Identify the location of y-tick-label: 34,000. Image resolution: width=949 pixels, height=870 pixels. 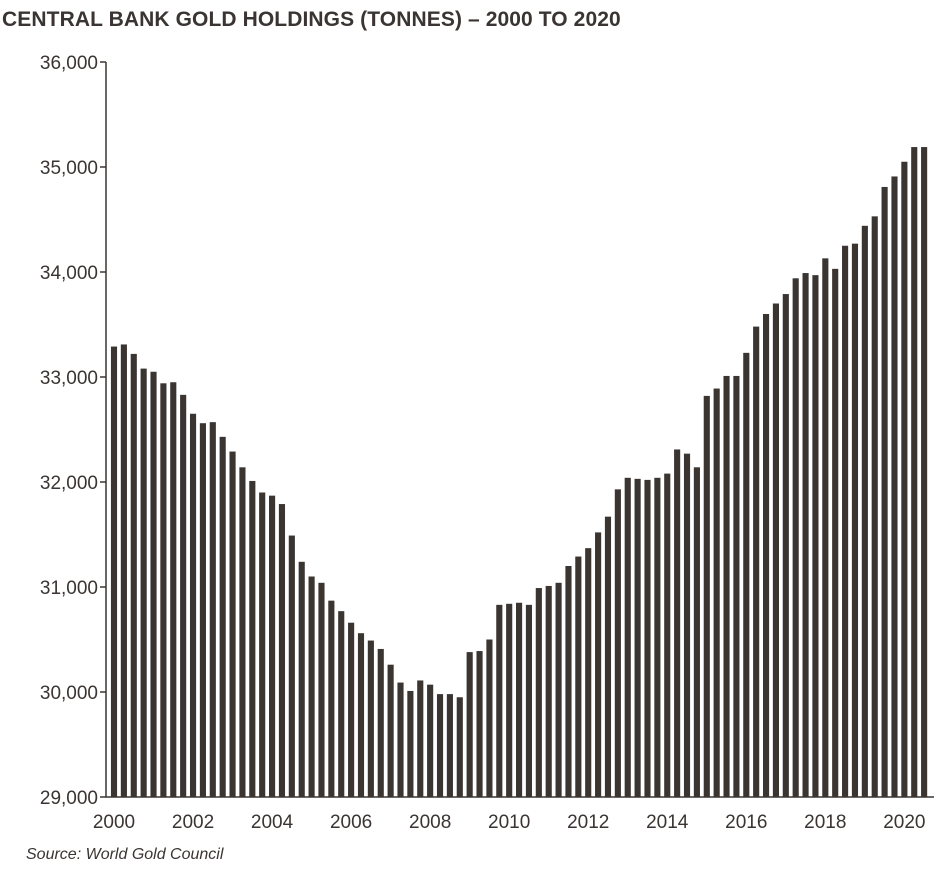
(69, 273).